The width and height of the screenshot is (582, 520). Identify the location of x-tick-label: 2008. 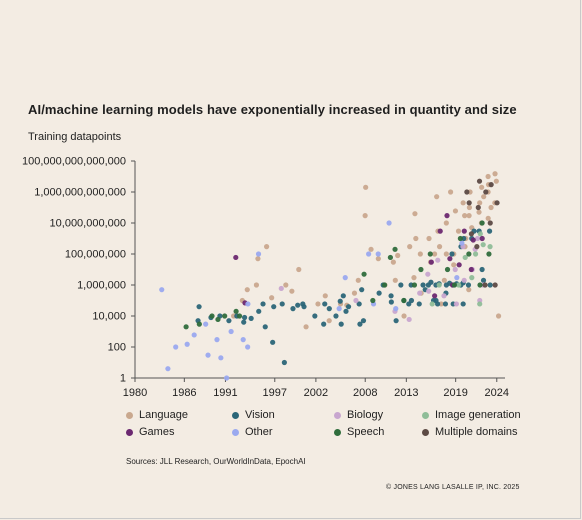
(365, 393).